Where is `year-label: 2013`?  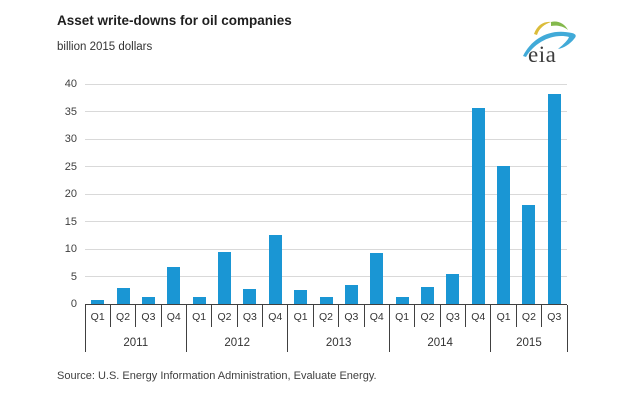 year-label: 2013 is located at coordinates (338, 343).